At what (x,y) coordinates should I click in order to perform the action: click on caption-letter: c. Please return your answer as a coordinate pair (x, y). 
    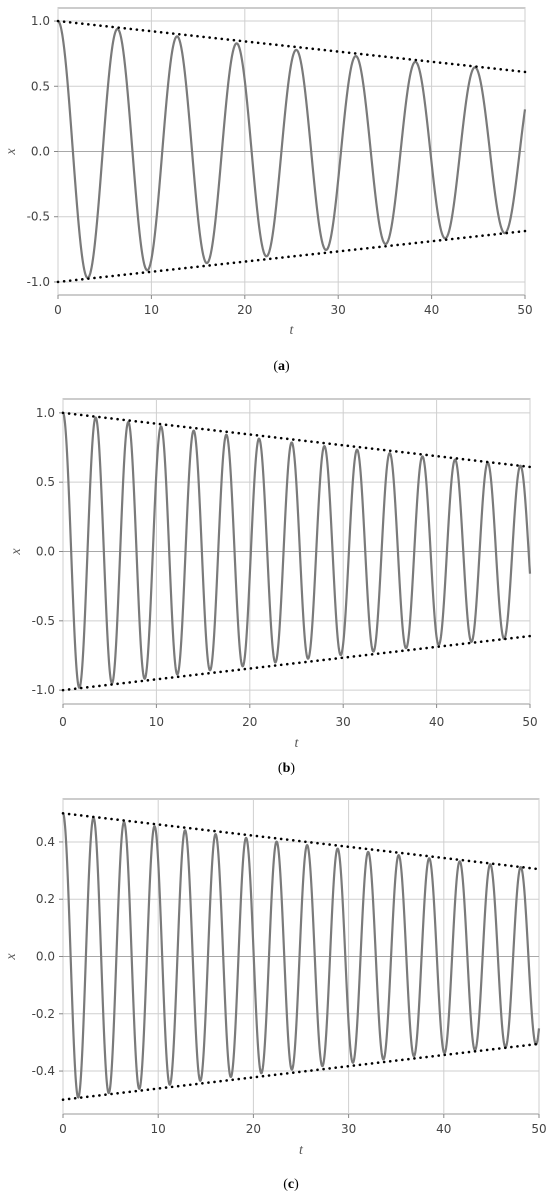
    Looking at the image, I should click on (291, 1184).